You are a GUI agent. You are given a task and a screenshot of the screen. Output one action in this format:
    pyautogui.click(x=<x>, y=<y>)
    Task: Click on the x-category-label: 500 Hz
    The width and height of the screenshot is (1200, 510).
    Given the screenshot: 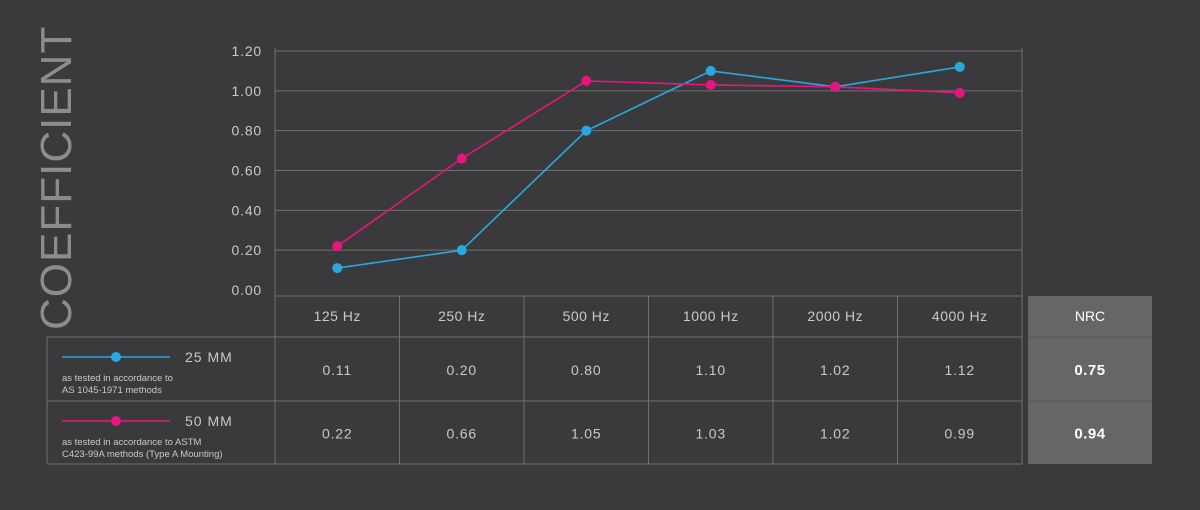 What is the action you would take?
    pyautogui.click(x=586, y=316)
    